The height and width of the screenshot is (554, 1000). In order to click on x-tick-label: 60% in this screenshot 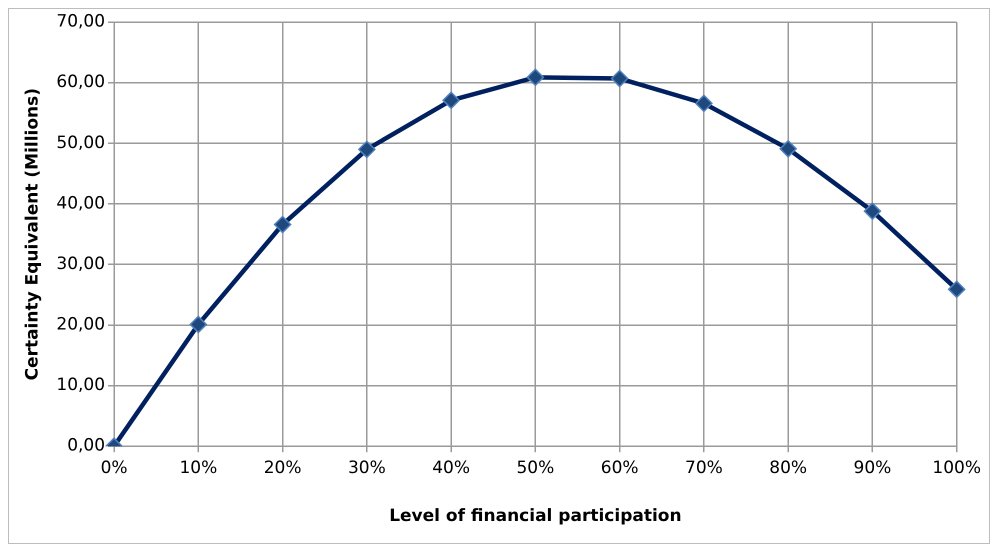, I will do `click(619, 468)`.